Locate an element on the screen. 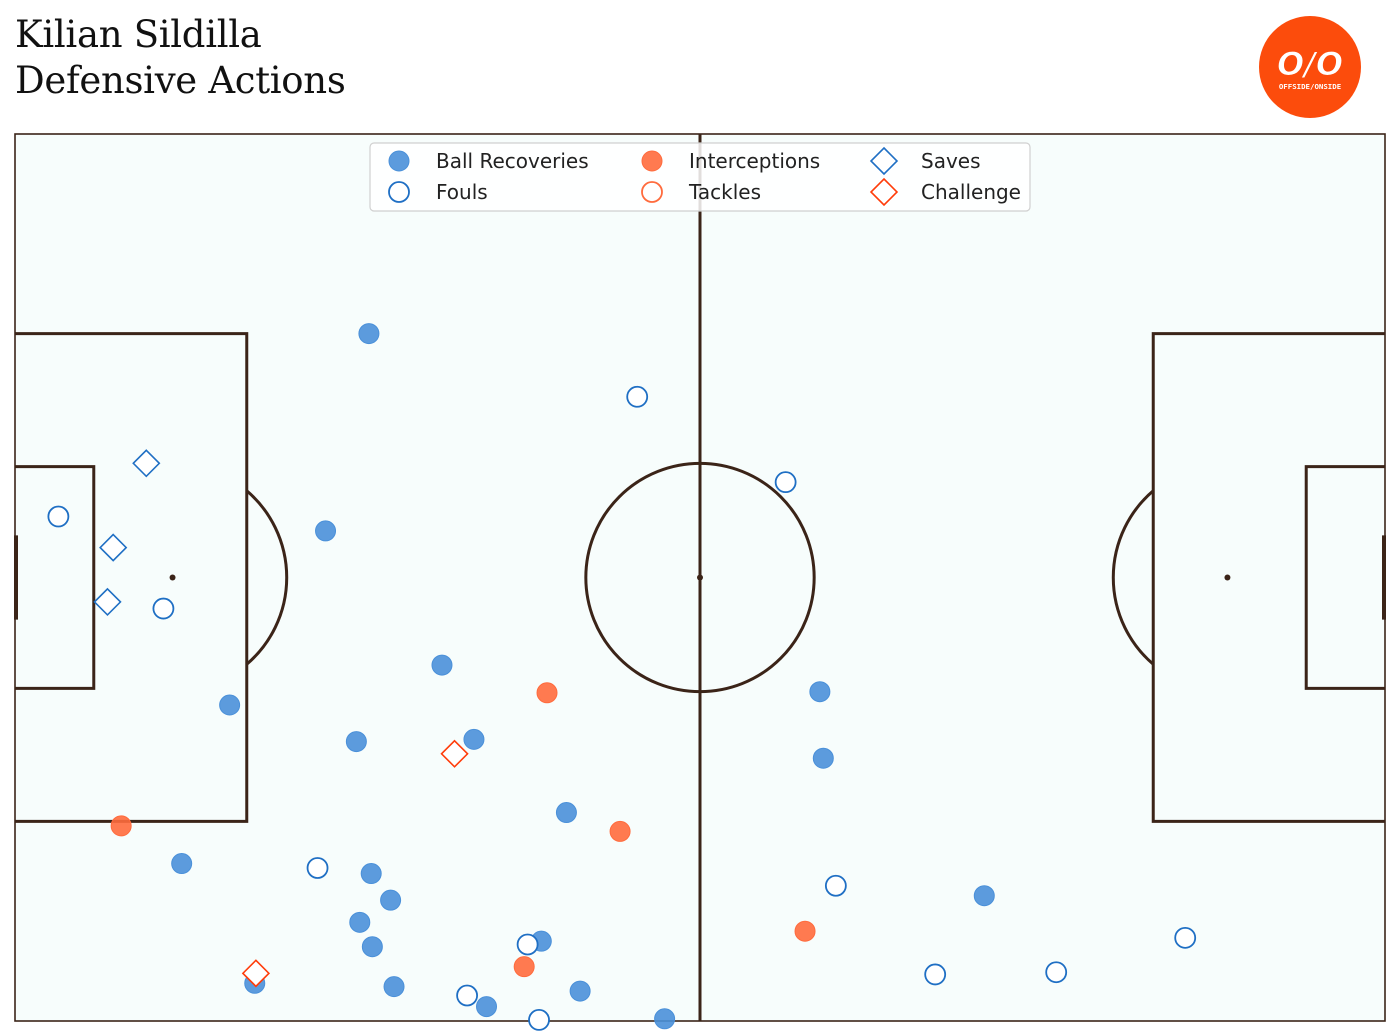 The width and height of the screenshot is (1400, 1036). logo-mark: O/O is located at coordinates (1310, 64).